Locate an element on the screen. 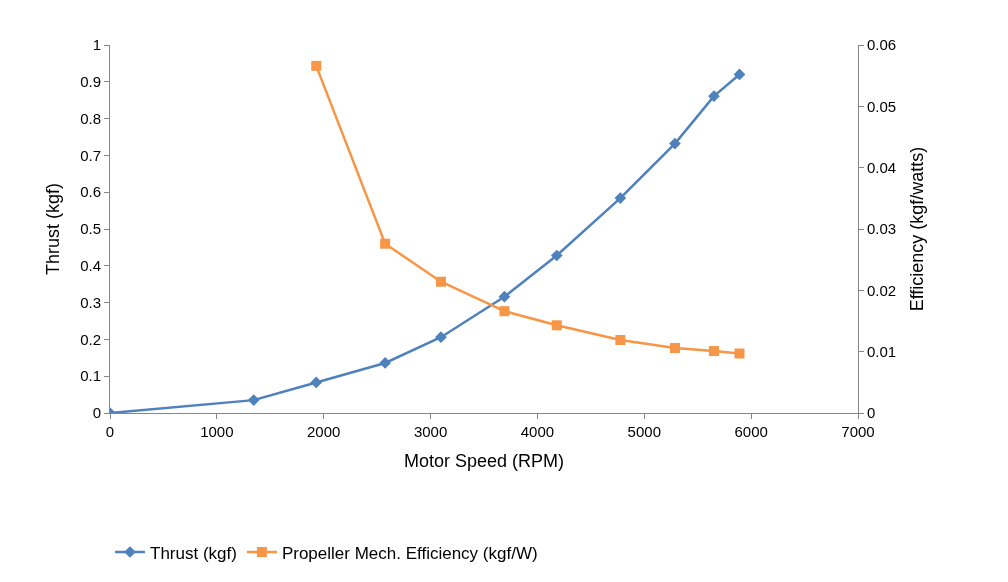  y-tick-label: 0 is located at coordinates (96, 413).